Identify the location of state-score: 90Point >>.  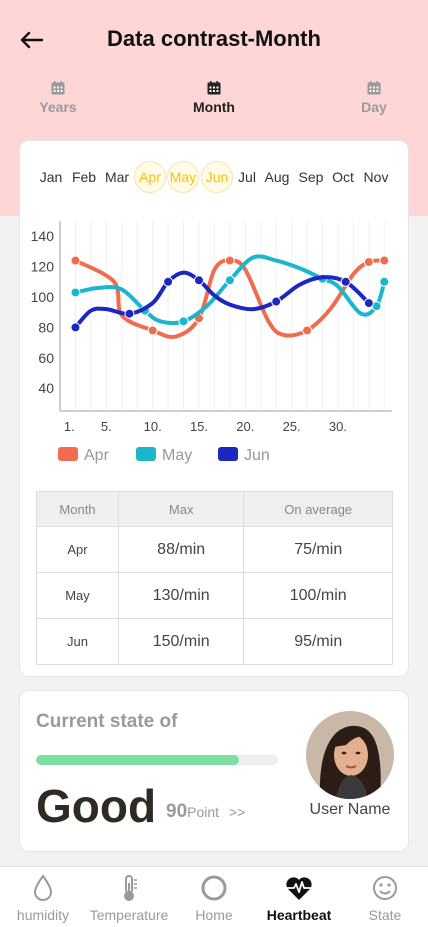
(205, 812).